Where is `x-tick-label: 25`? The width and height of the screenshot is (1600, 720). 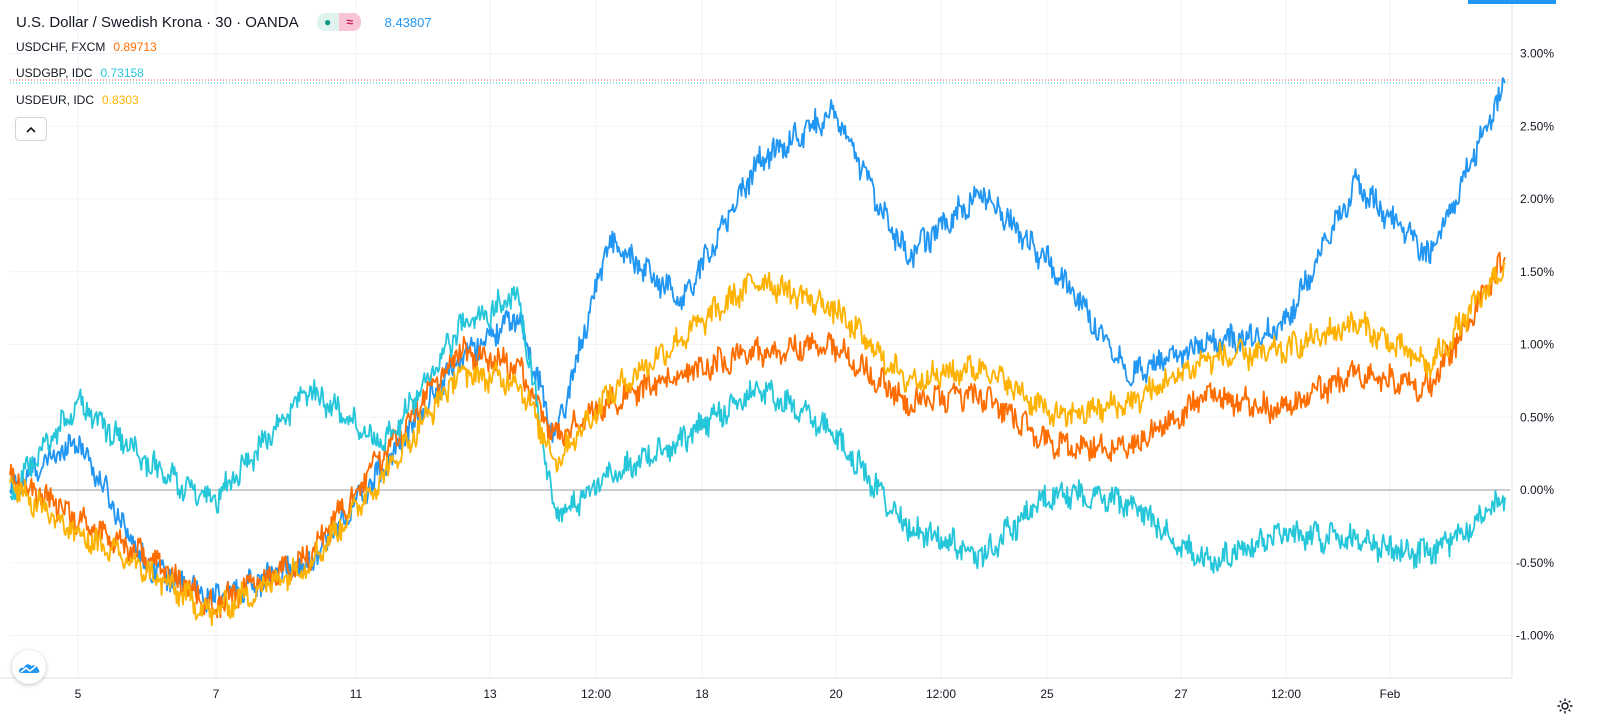
x-tick-label: 25 is located at coordinates (1047, 694).